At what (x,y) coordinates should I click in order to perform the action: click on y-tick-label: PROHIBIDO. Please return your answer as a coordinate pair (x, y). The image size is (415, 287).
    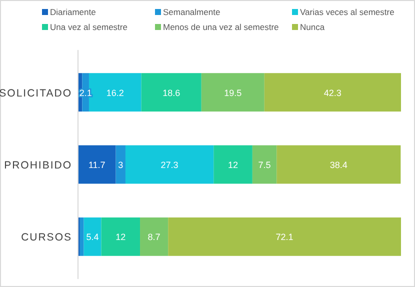
    Looking at the image, I should click on (38, 166).